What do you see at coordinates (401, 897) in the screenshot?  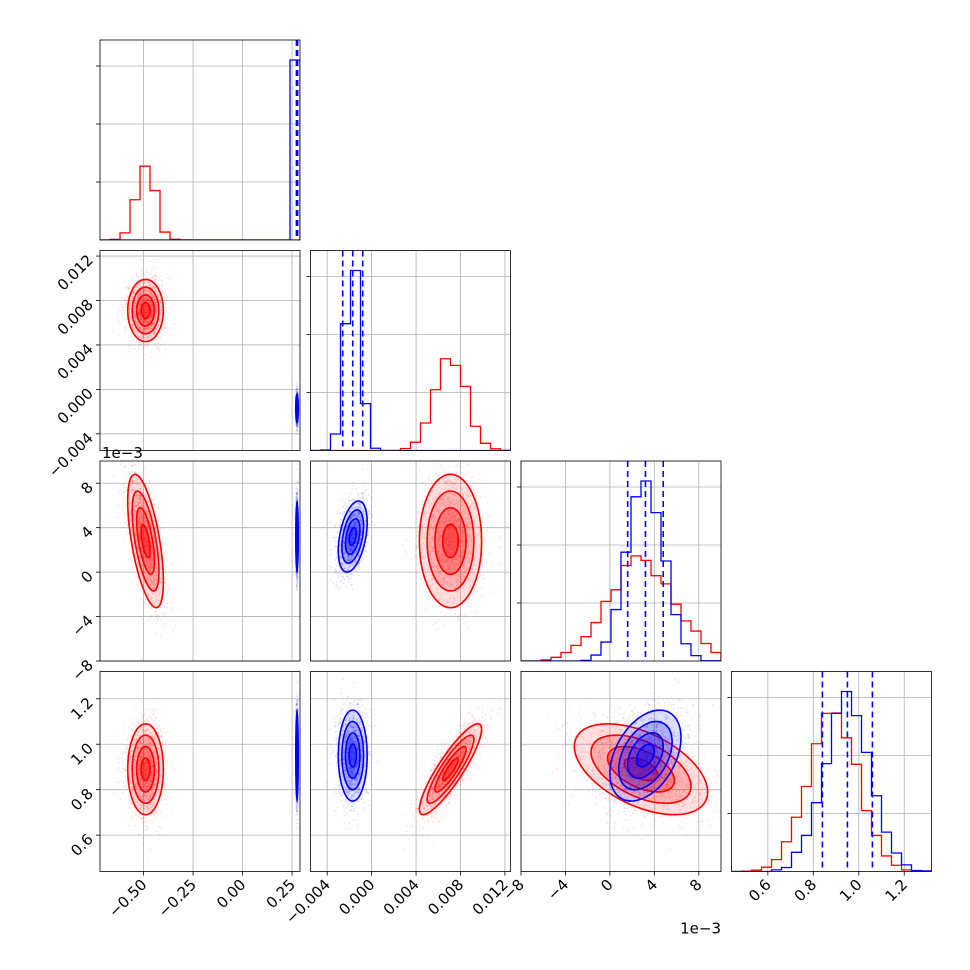 I see `x-tick-label: 0.004` at bounding box center [401, 897].